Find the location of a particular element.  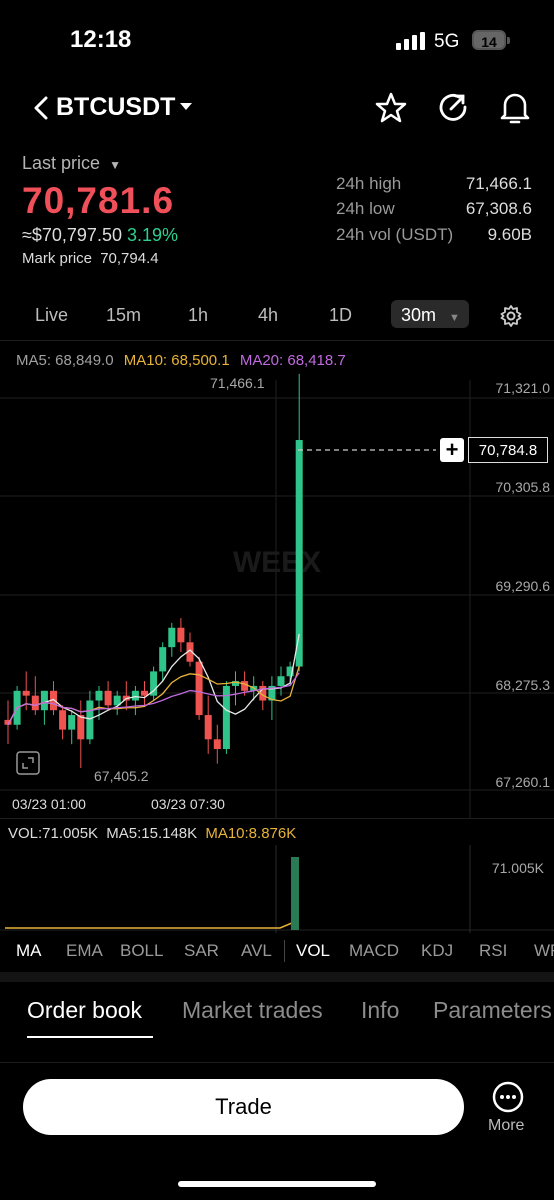

tab-market-trades: Market trades is located at coordinates (252, 1010).